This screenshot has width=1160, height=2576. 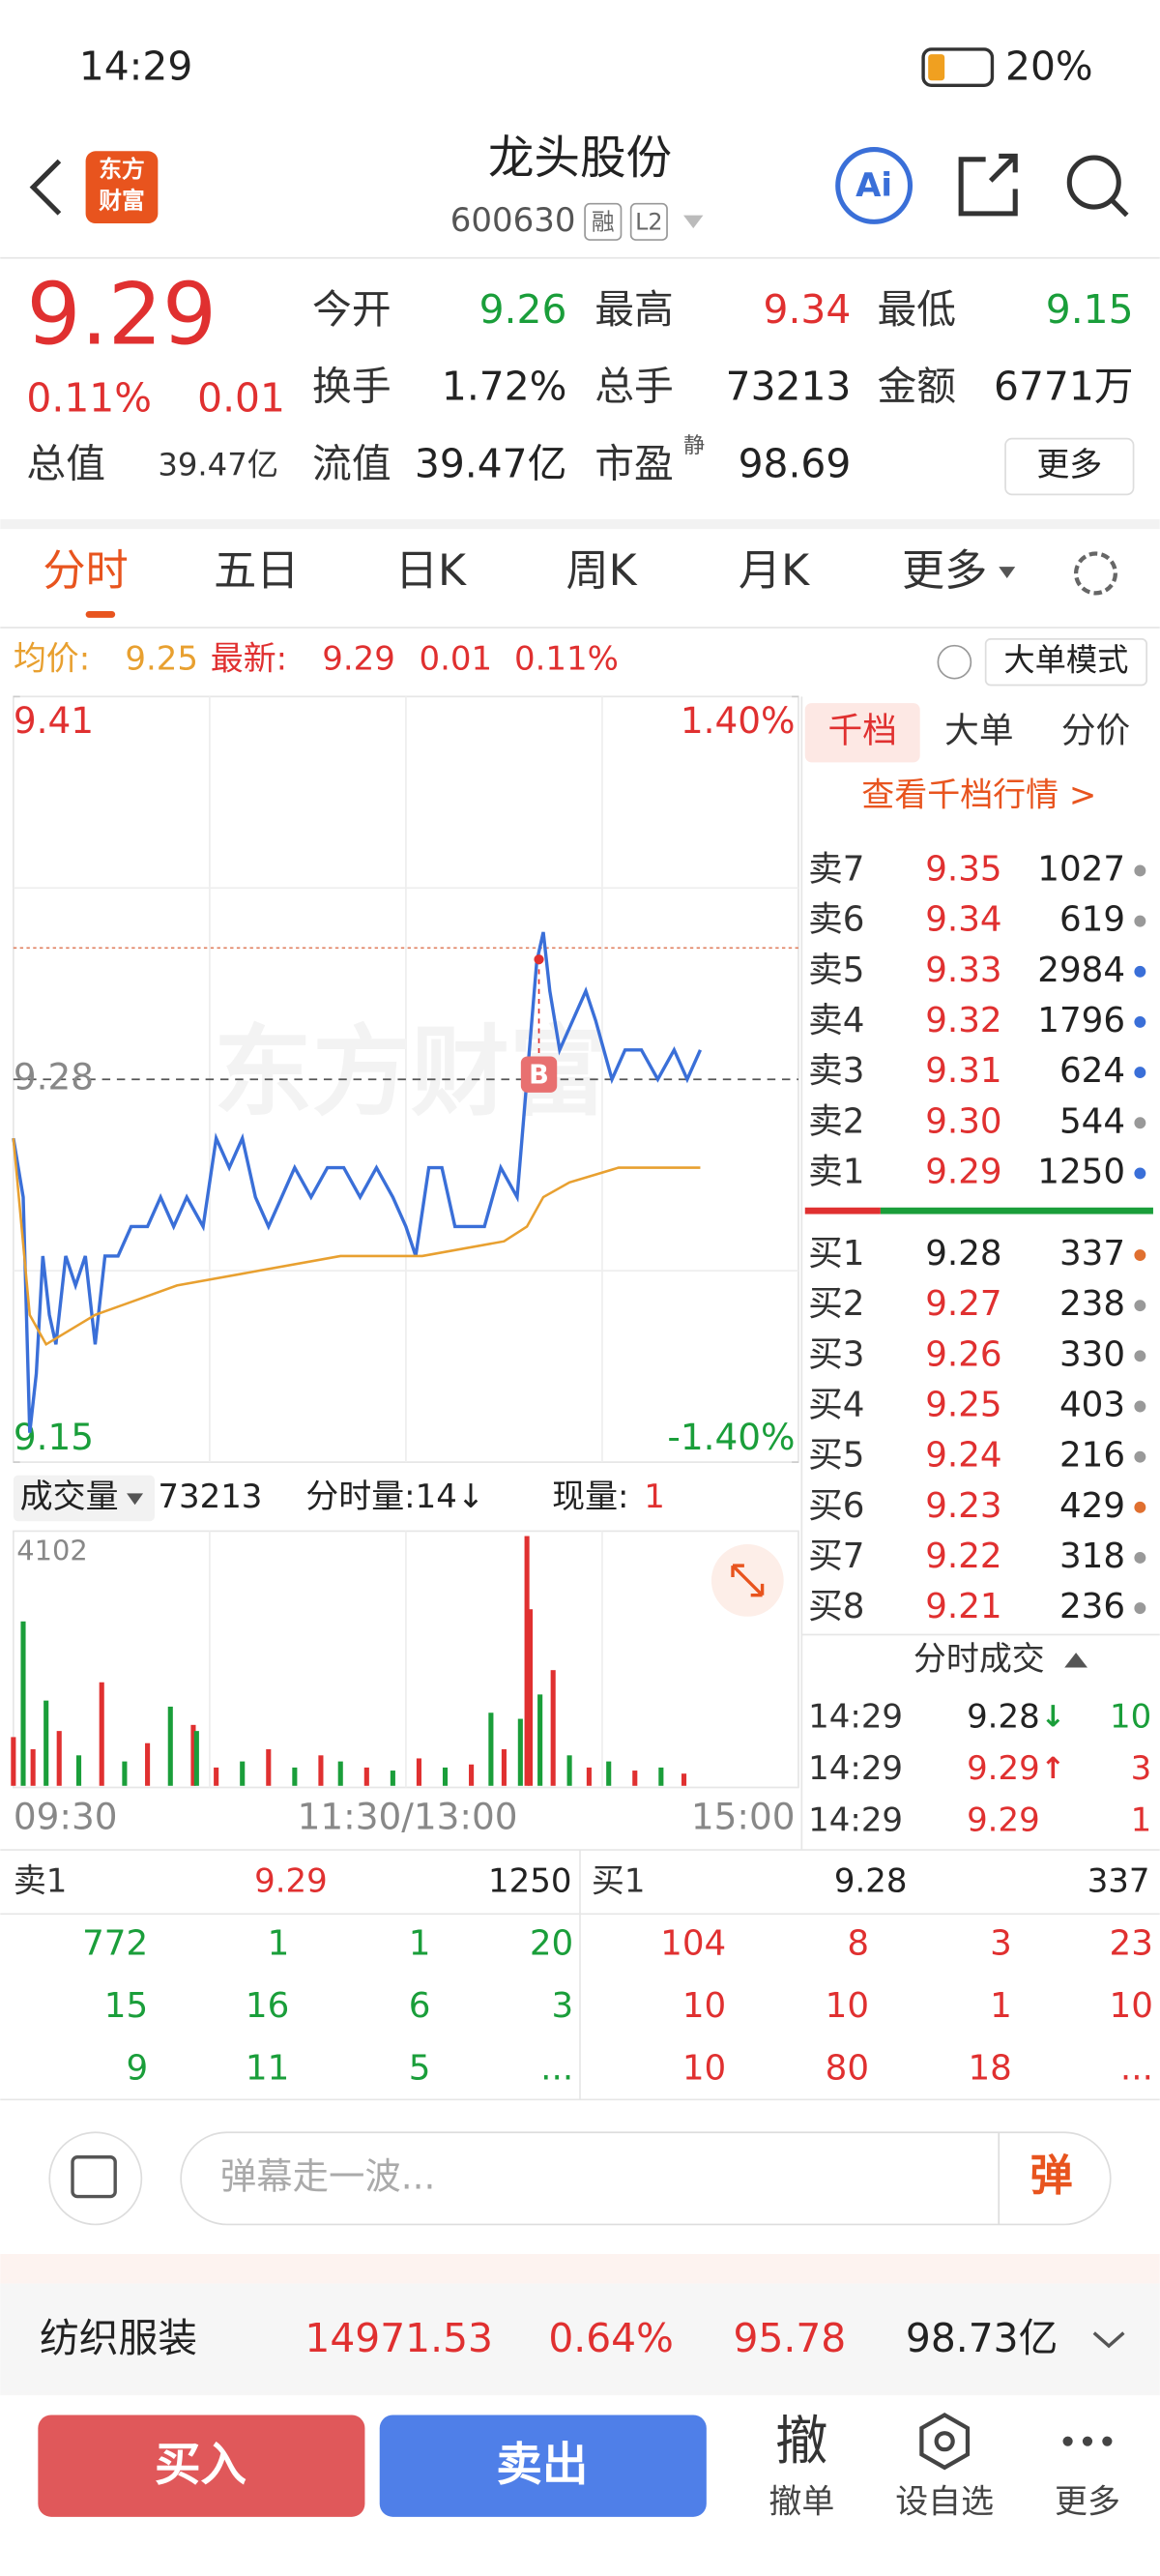 I want to click on trade-arrow: ↓, so click(x=1053, y=1718).